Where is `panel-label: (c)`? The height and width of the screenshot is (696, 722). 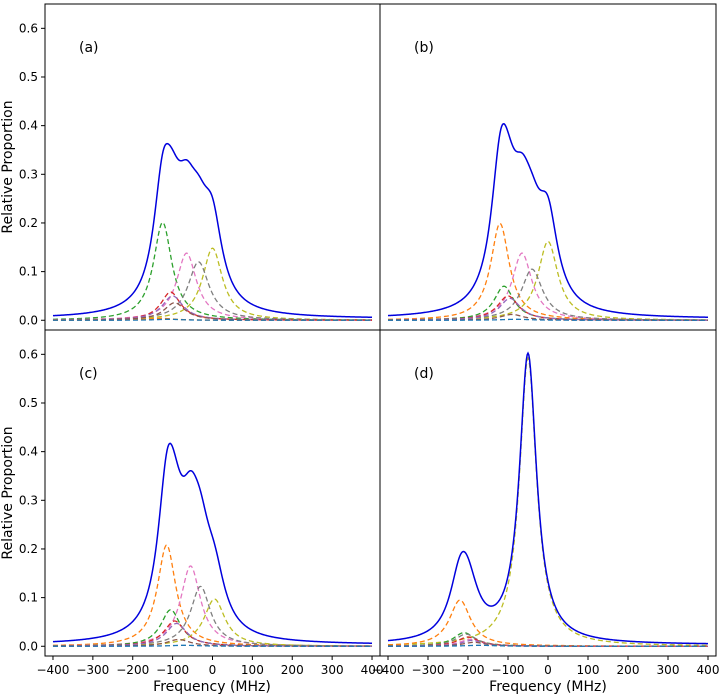 panel-label: (c) is located at coordinates (88, 374).